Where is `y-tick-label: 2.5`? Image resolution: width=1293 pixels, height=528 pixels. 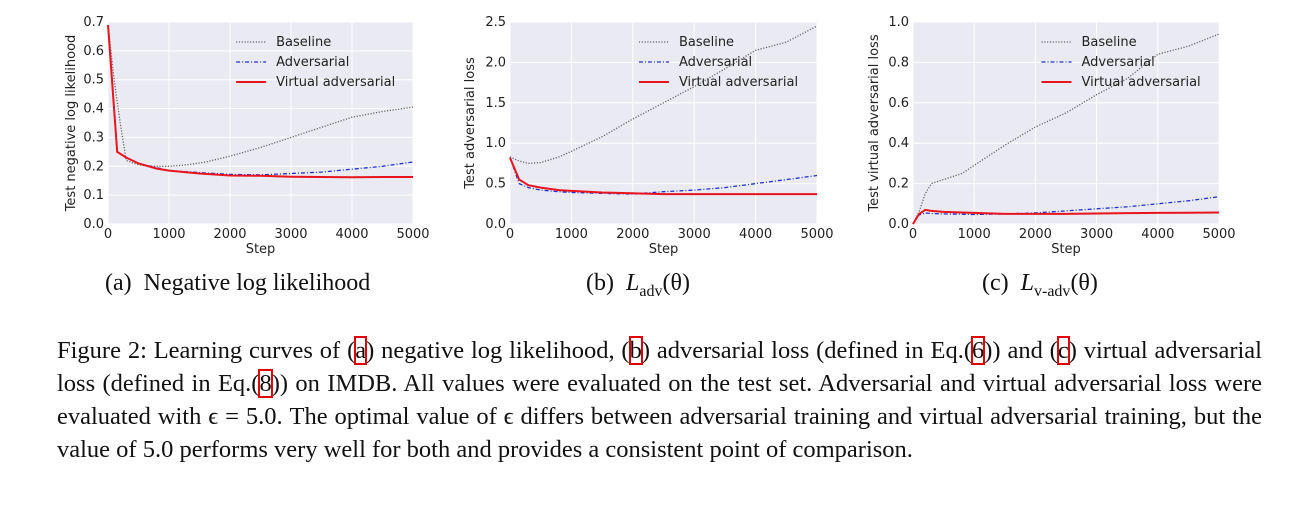
y-tick-label: 2.5 is located at coordinates (495, 22).